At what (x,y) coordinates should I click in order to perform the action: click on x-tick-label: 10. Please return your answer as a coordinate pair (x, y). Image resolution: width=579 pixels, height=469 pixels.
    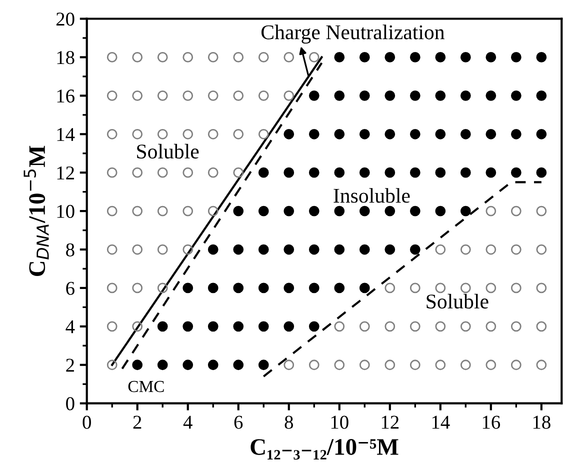
    Looking at the image, I should click on (339, 422).